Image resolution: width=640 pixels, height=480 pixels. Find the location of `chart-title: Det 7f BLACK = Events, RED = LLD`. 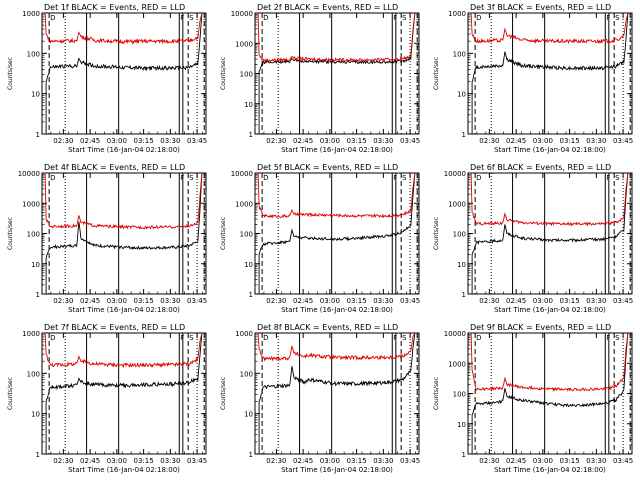

chart-title: Det 7f BLACK = Events, RED = LLD is located at coordinates (114, 327).